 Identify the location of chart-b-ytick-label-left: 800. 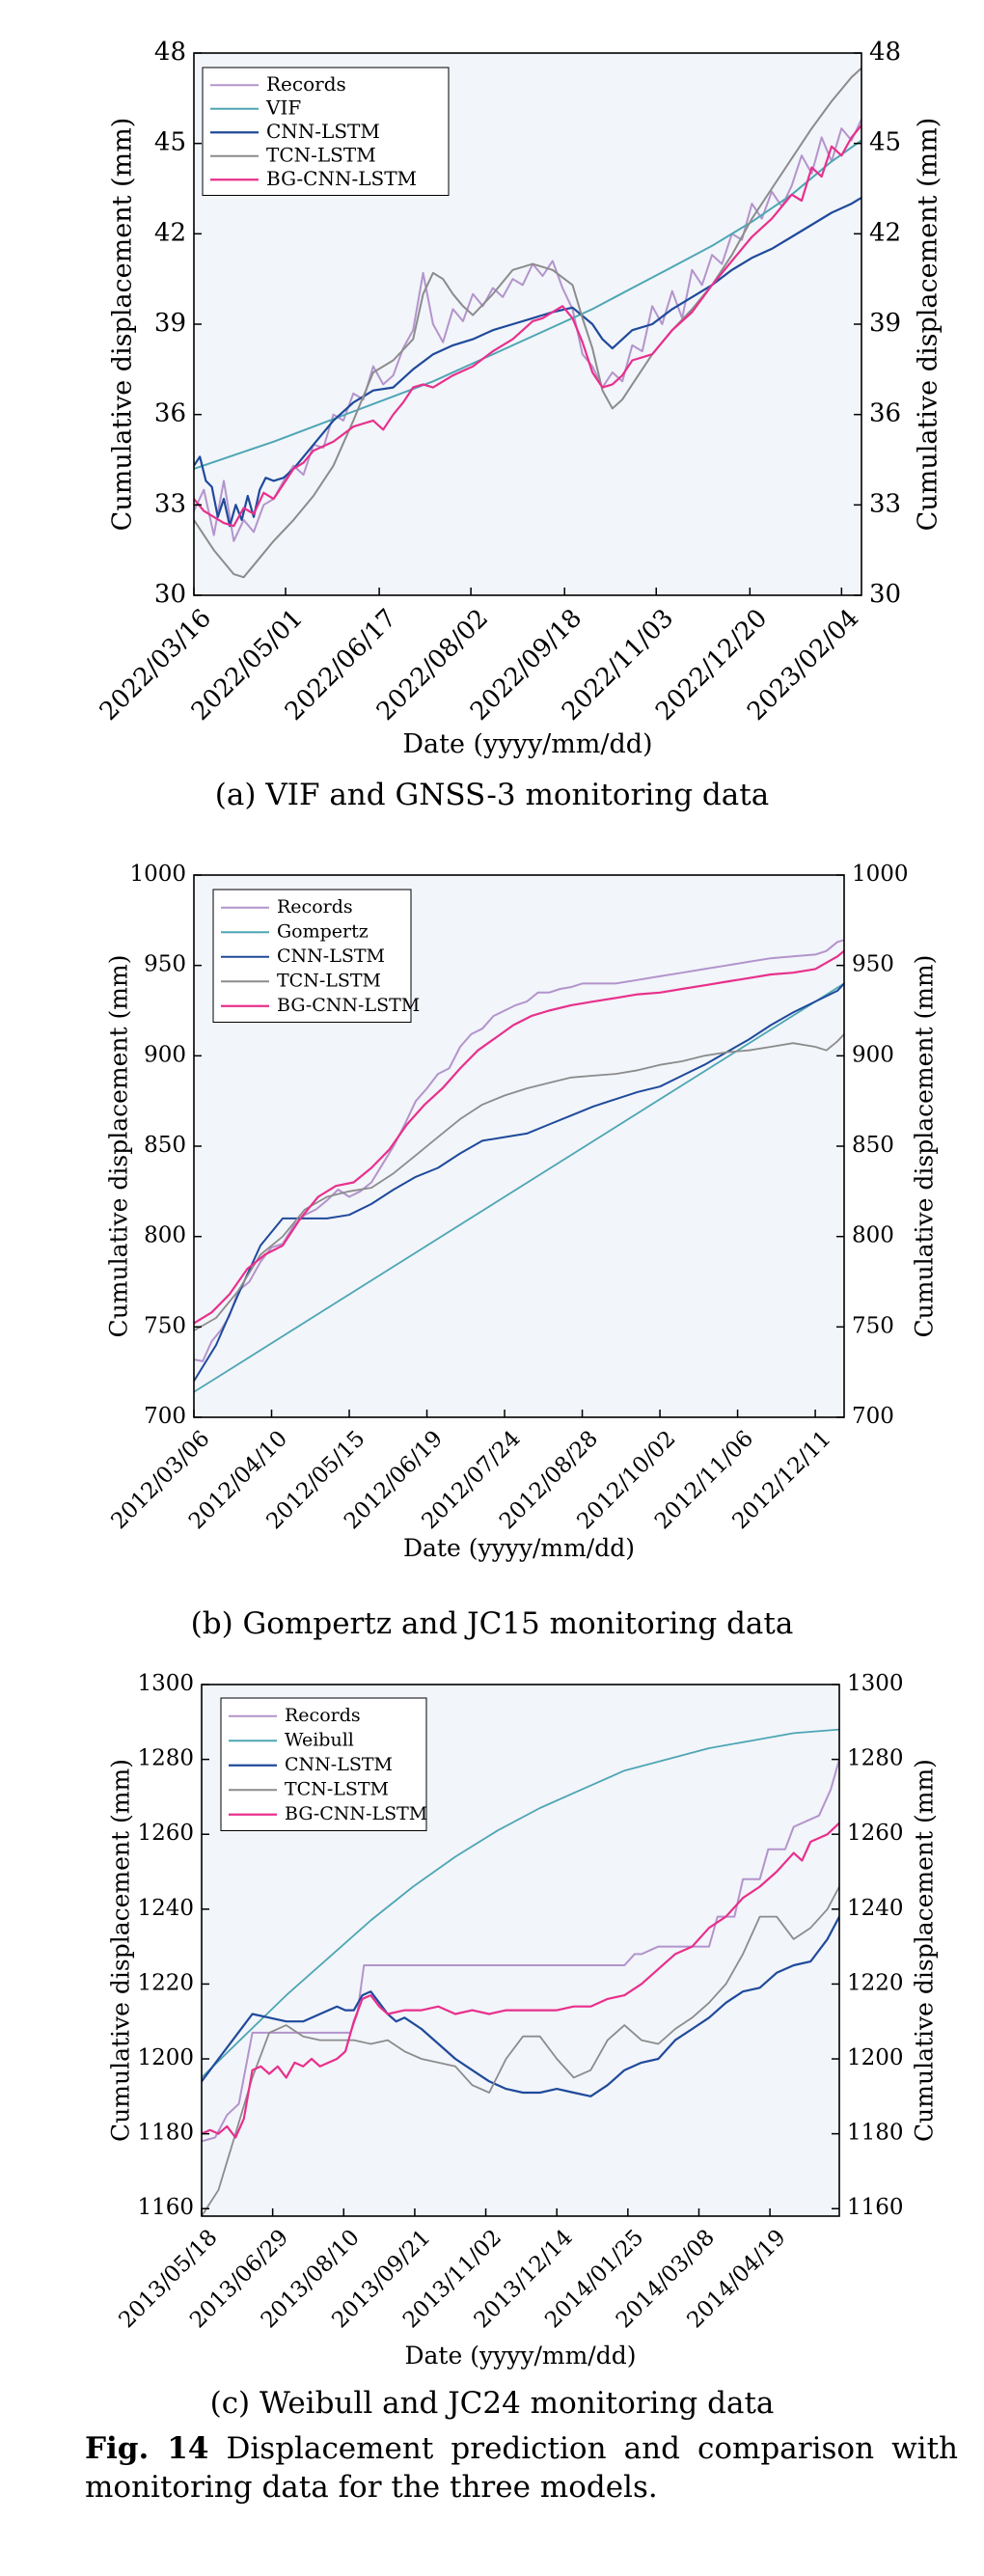
(165, 1236).